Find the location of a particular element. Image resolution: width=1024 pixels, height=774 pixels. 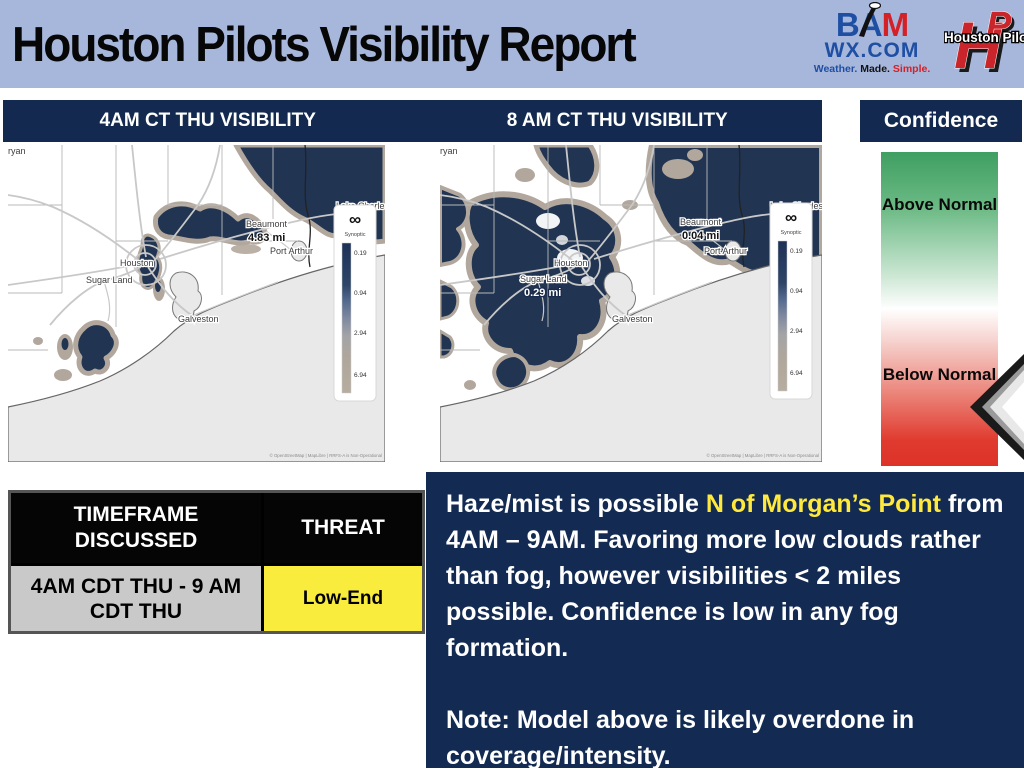

svg-text: H is located at coordinates (982, 49).